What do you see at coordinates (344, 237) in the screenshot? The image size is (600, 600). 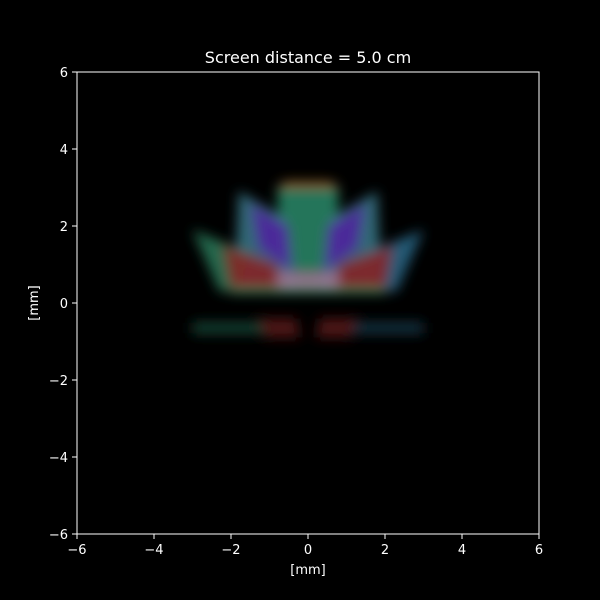 I see `region-right-purple` at bounding box center [344, 237].